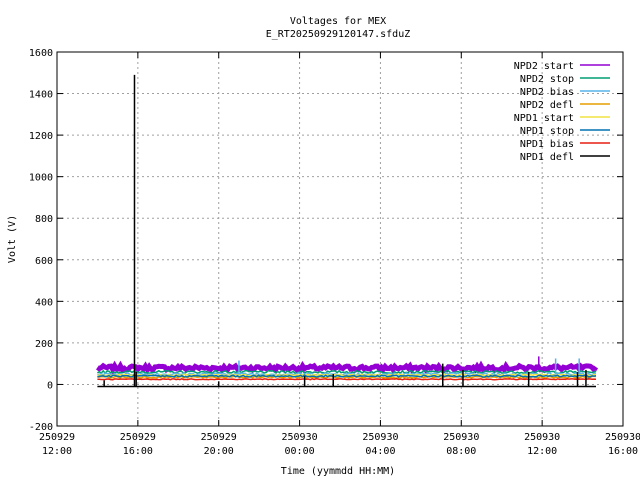  Describe the element at coordinates (338, 34) in the screenshot. I see `chart-subtitle: E_RT20250929120147.sfduZ` at that location.